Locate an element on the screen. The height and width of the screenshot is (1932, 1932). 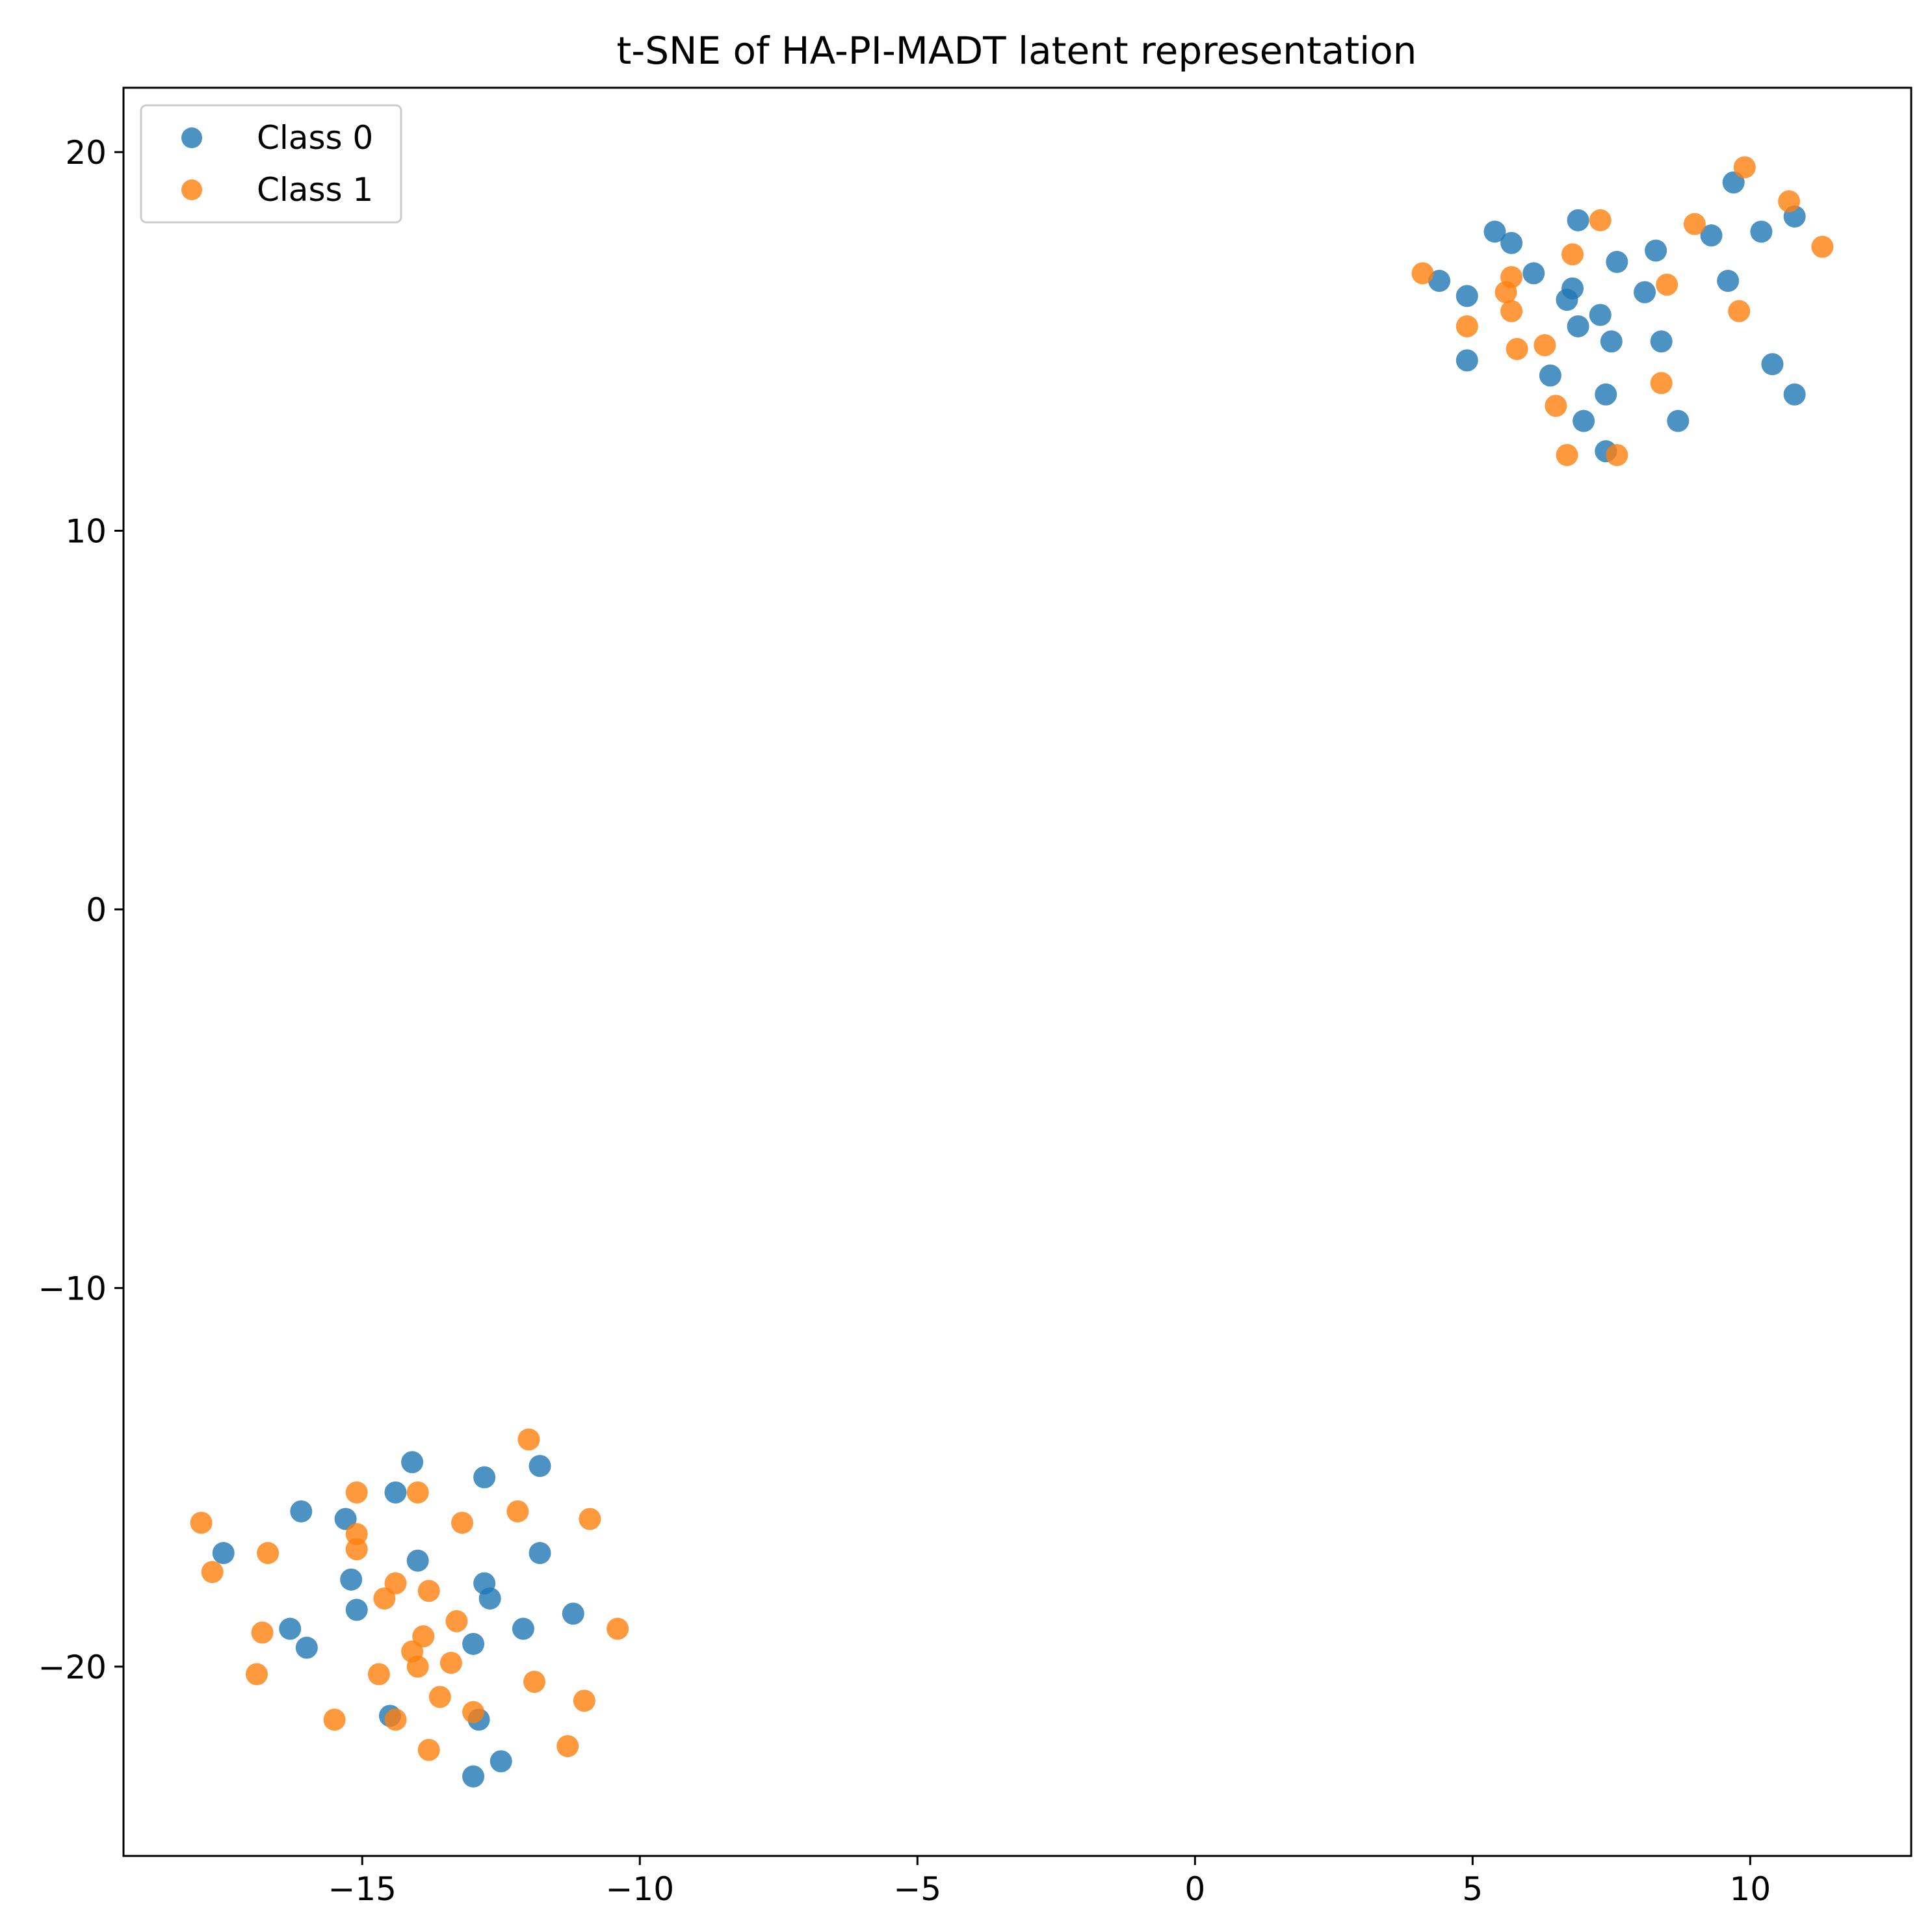
x-tick-label: 5 is located at coordinates (1472, 1889).